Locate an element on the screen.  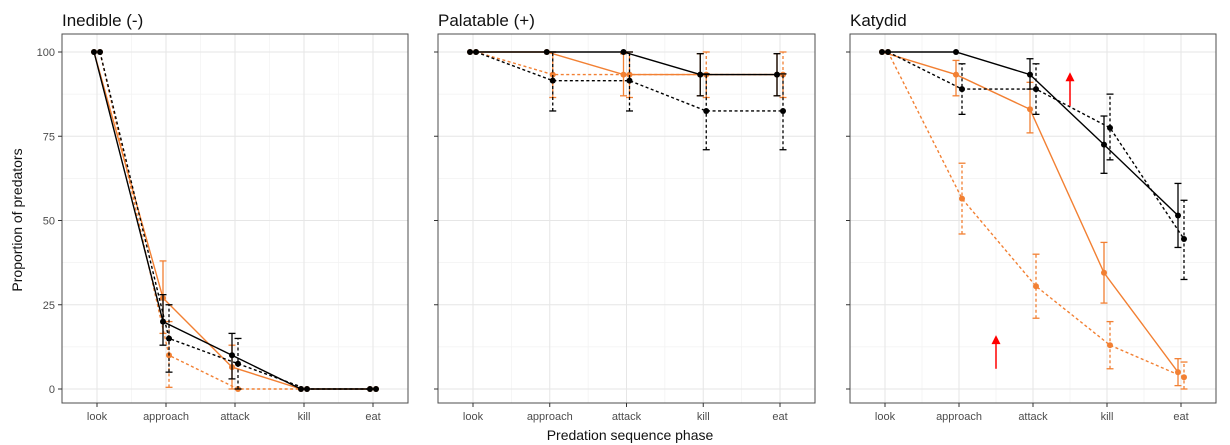
y-tick-label: 25 is located at coordinates (49, 306).